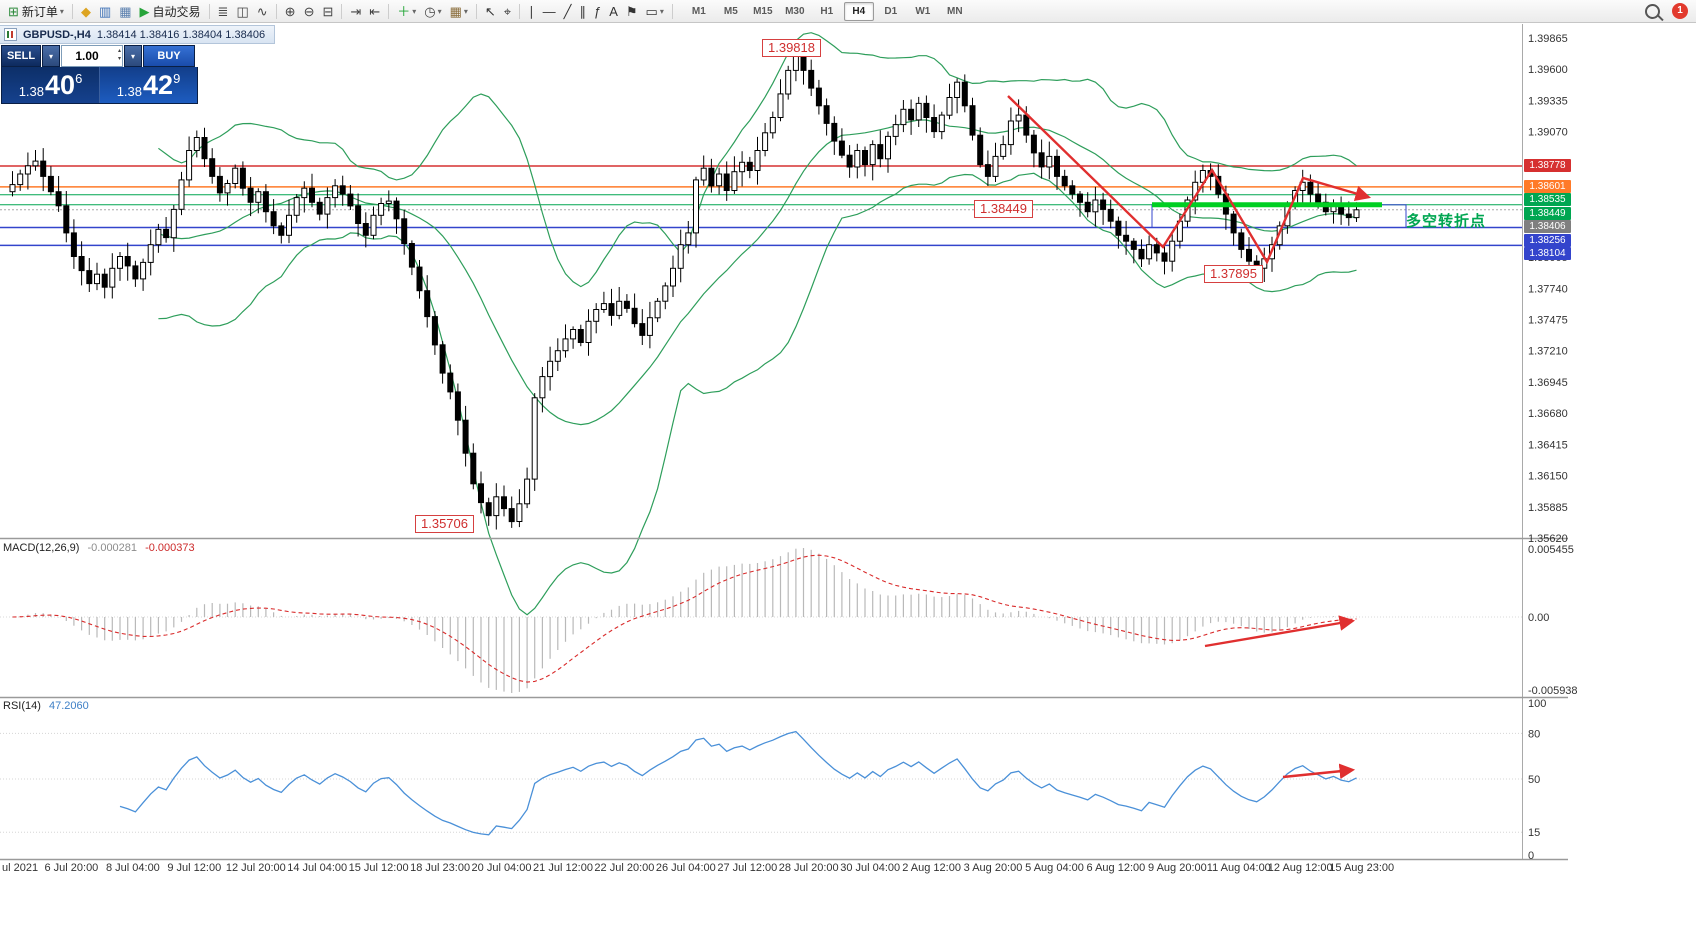 This screenshot has height=946, width=1696. I want to click on volume-stepper: ▴ ▾, so click(119, 55).